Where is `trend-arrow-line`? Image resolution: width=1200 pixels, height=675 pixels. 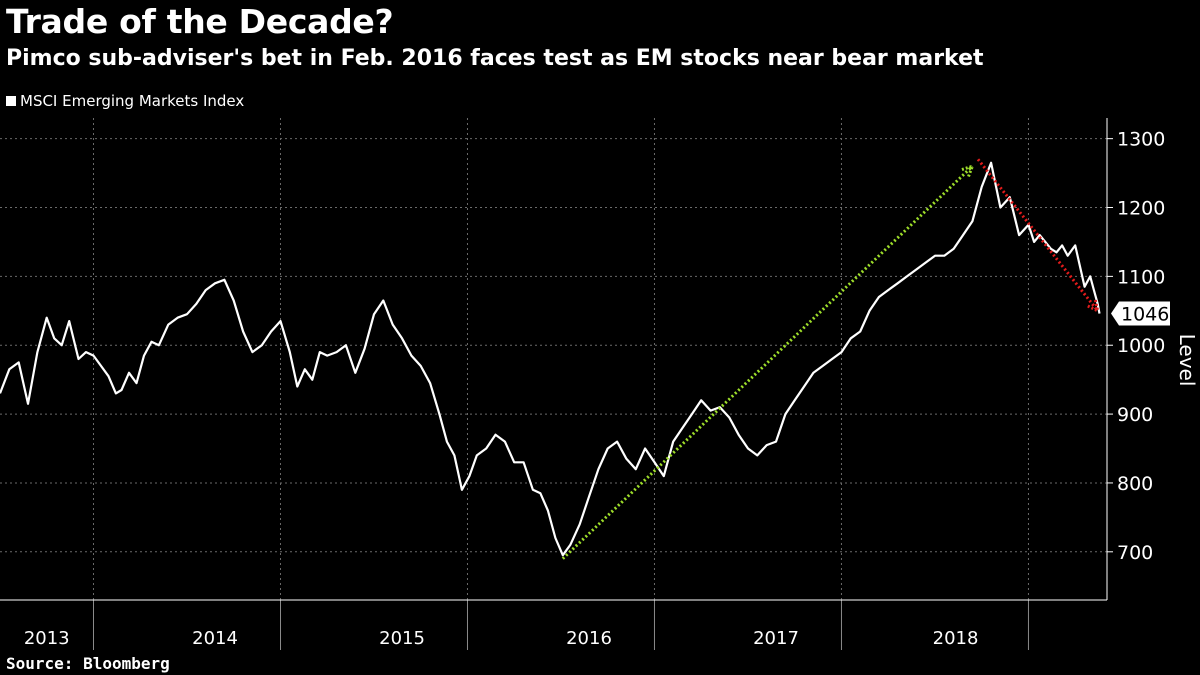 trend-arrow-line is located at coordinates (1037, 235).